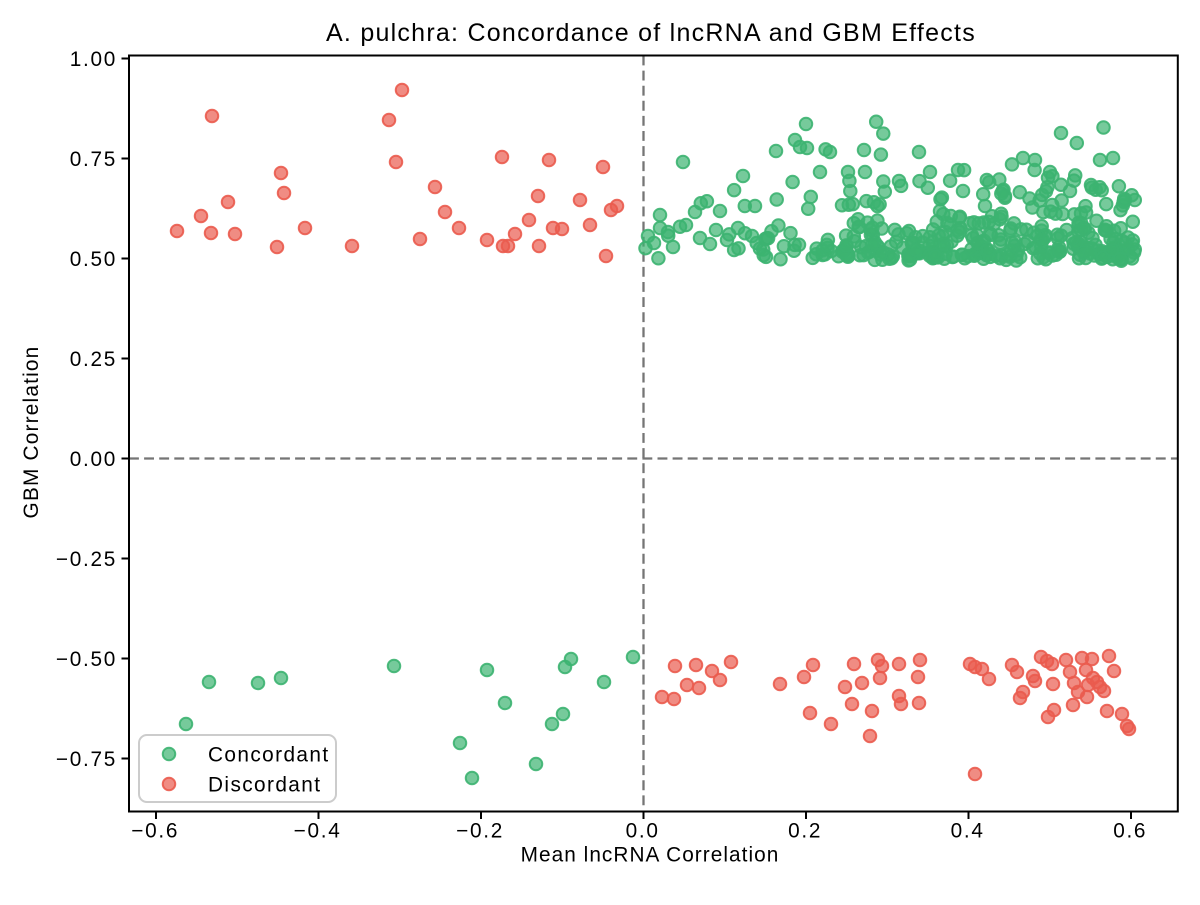 The width and height of the screenshot is (1200, 905). Describe the element at coordinates (93, 459) in the screenshot. I see `svg-text: 0.00` at that location.